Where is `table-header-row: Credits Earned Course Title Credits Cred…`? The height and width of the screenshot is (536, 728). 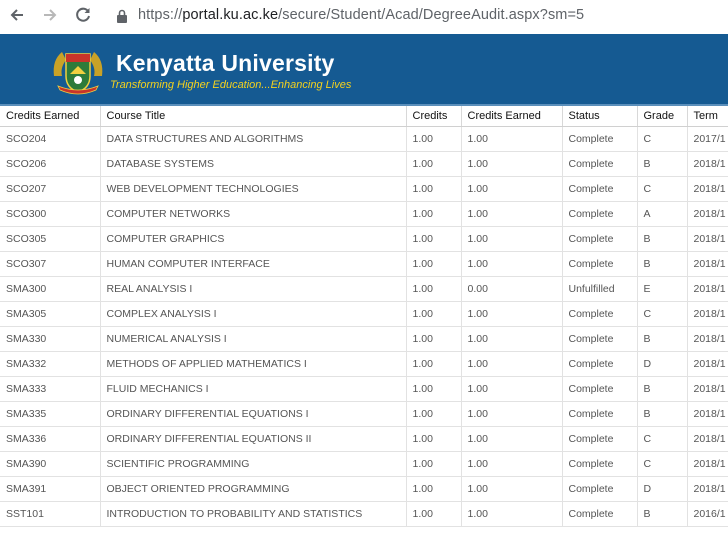
table-header-row: Credits Earned Course Title Credits Cred… is located at coordinates (364, 116).